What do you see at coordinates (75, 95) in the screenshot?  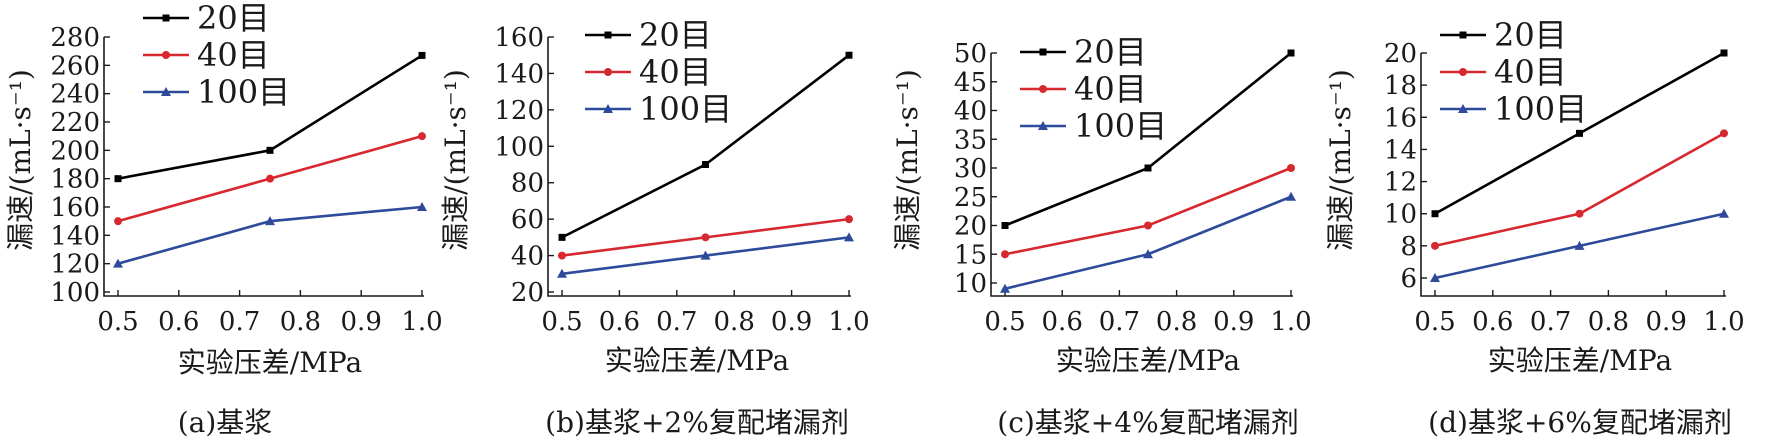 I see `y-tick-label: 240` at bounding box center [75, 95].